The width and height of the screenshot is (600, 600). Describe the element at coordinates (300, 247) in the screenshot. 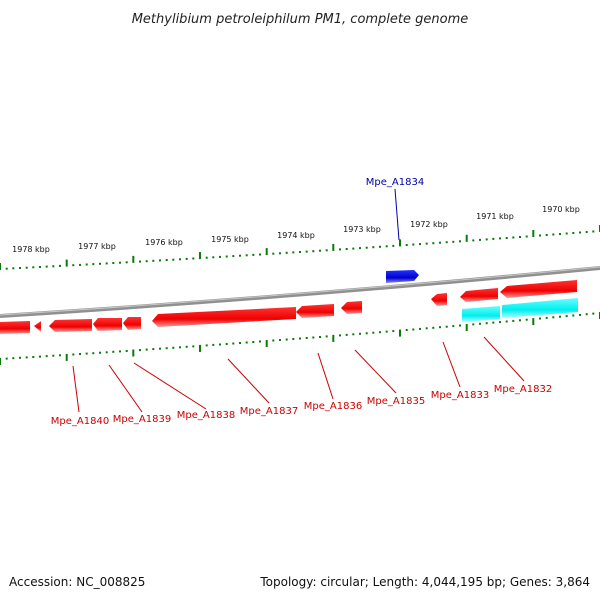

I see `scale-ticks-outer` at that location.